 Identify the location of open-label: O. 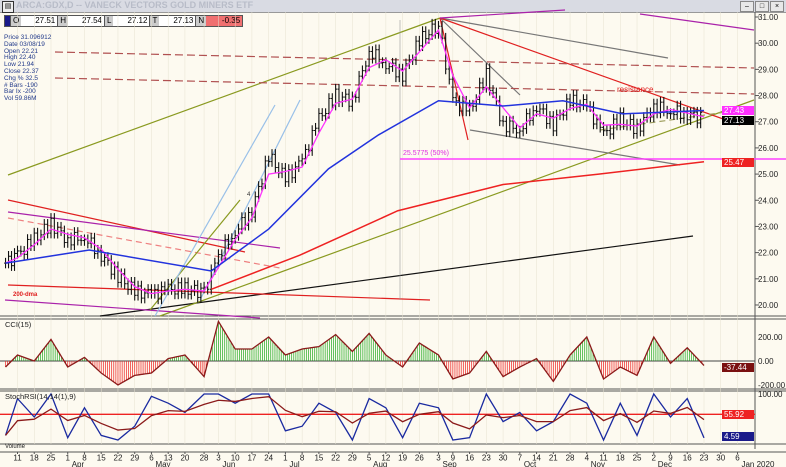
(16, 21).